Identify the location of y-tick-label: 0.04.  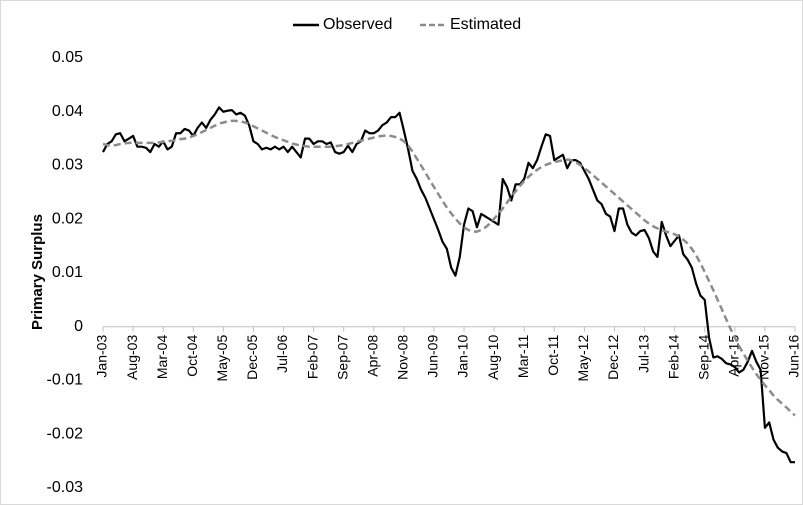
(67, 111).